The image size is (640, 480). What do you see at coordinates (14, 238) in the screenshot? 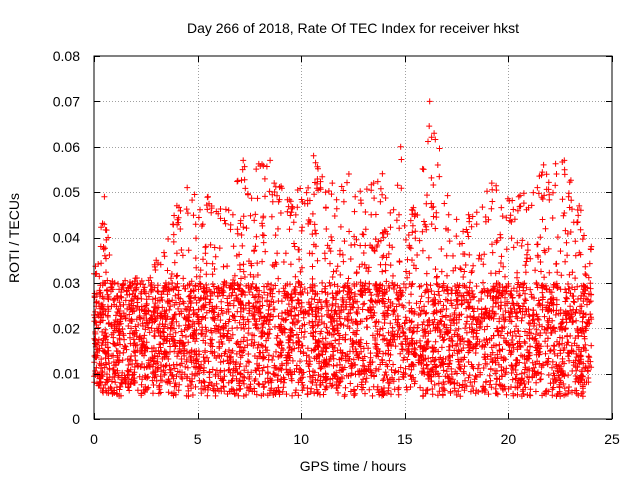
I see `y-axis-label: ROTI / TECUs` at bounding box center [14, 238].